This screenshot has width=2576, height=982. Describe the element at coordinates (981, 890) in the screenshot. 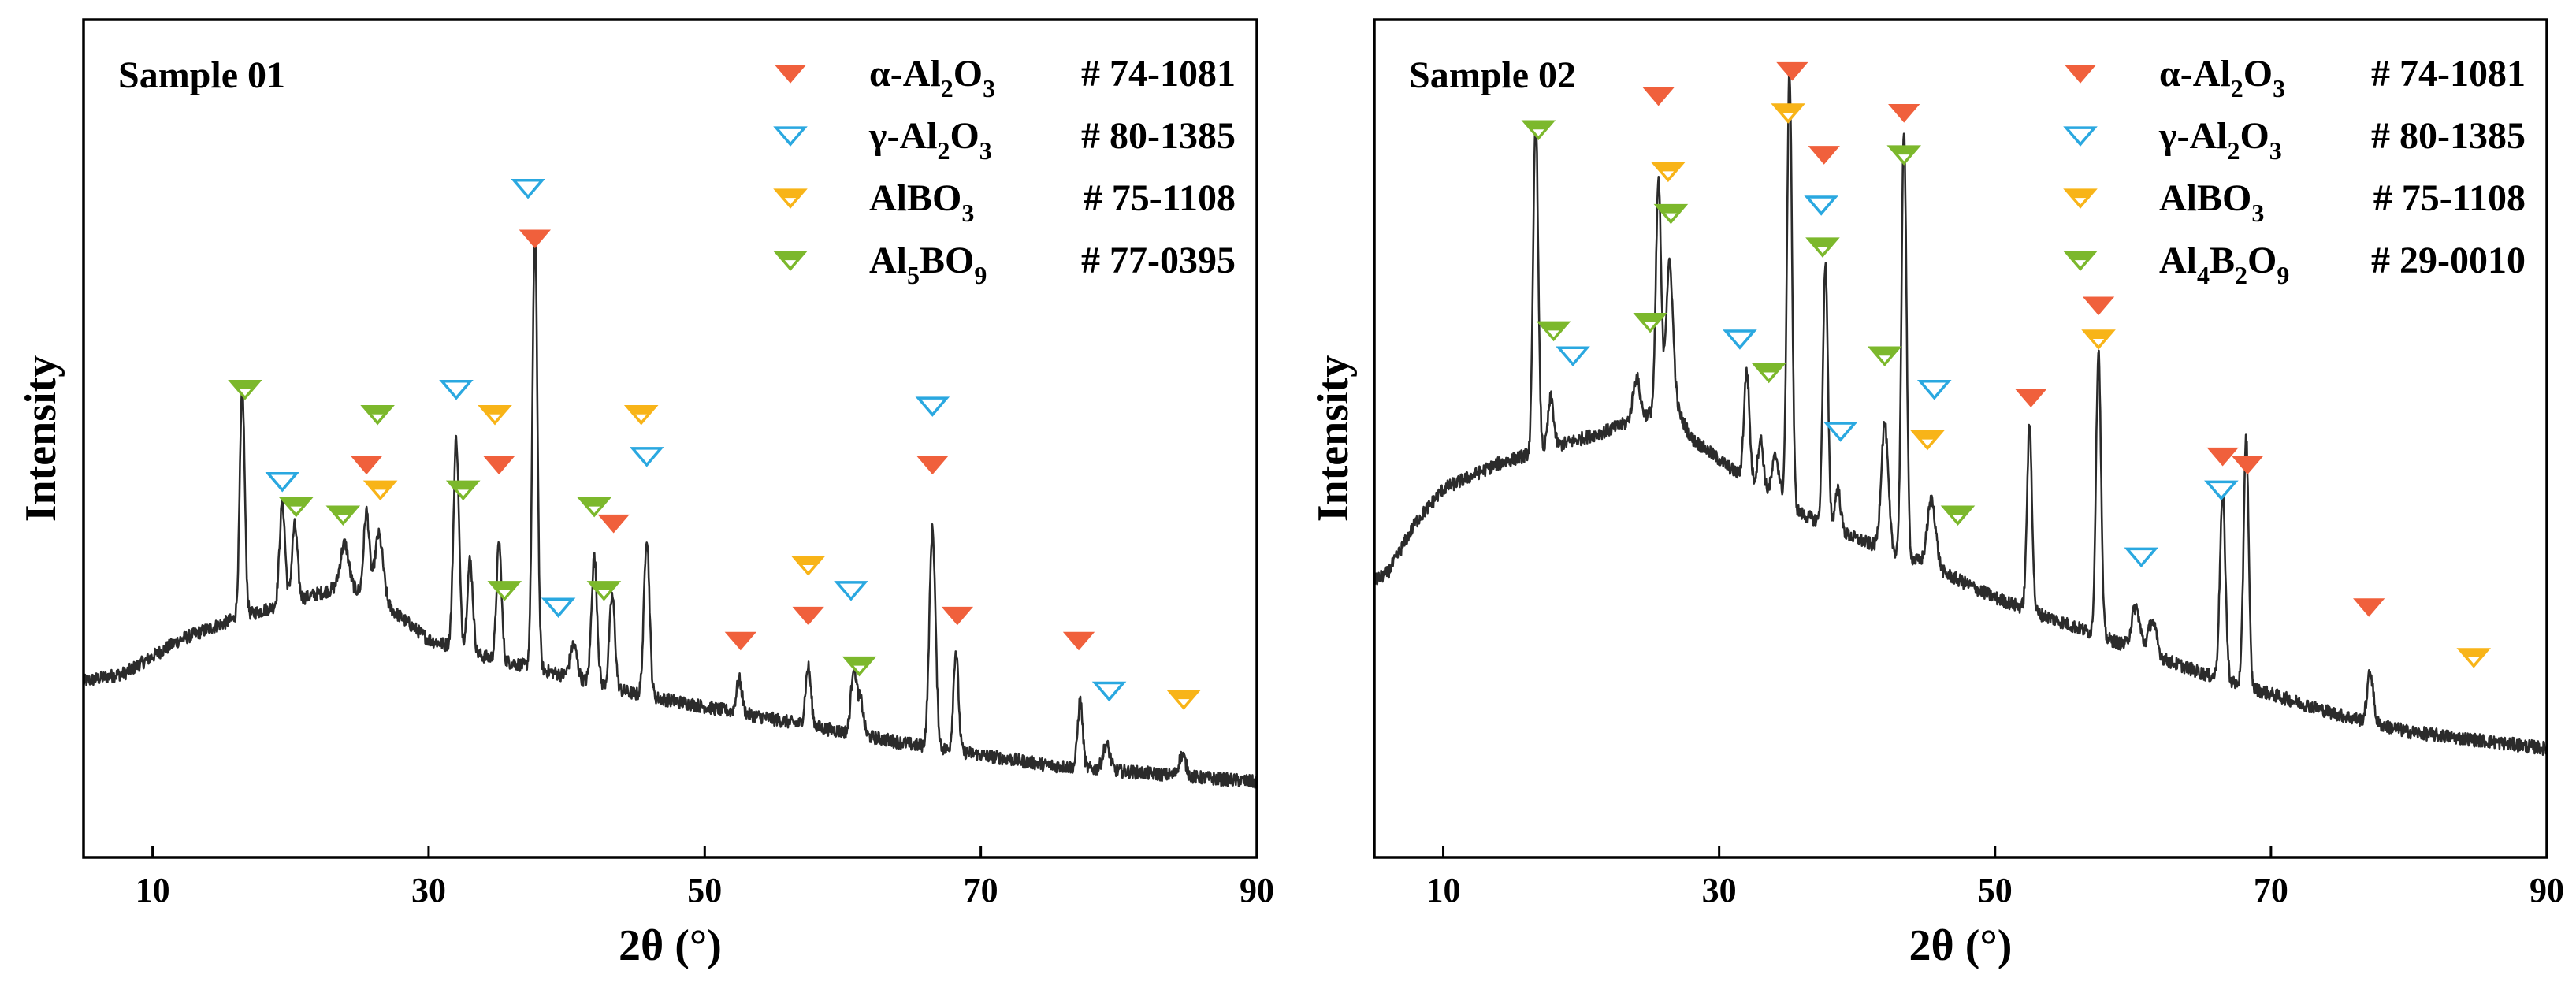

I see `x-tick-label: 70` at that location.